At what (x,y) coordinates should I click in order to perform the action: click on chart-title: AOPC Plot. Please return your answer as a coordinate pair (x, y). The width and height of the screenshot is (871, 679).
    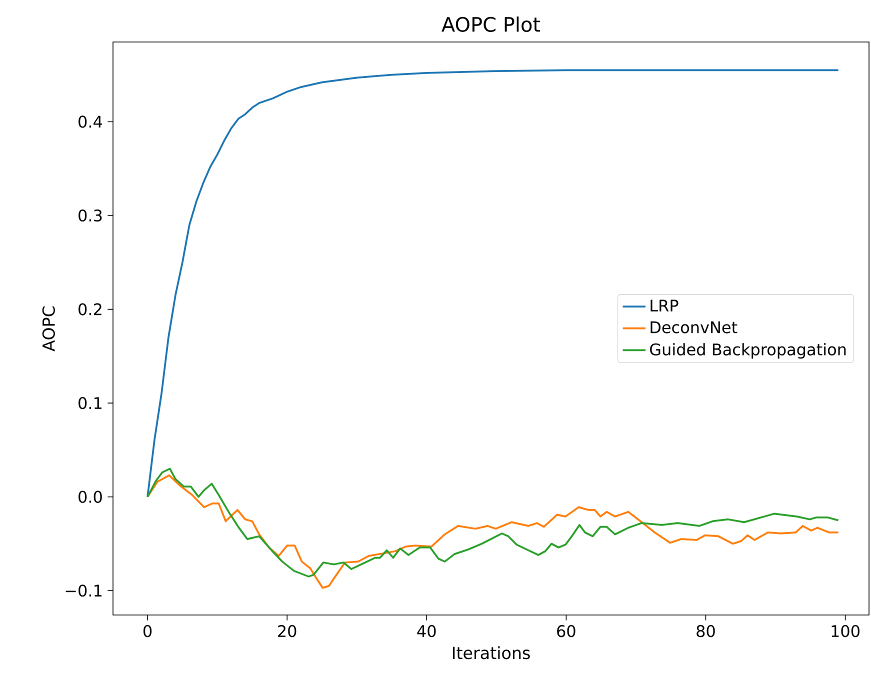
    Looking at the image, I should click on (491, 24).